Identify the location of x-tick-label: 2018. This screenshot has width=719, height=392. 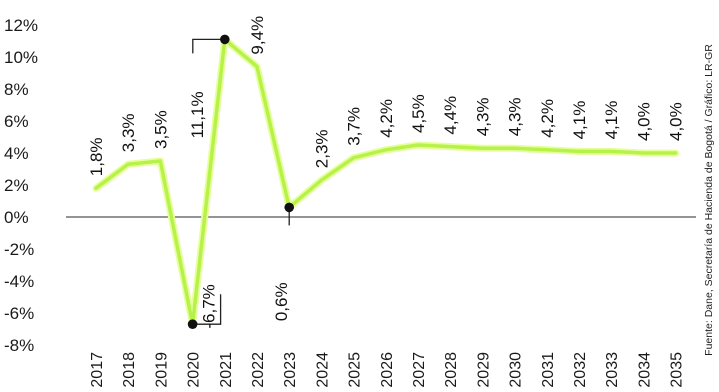
(129, 370).